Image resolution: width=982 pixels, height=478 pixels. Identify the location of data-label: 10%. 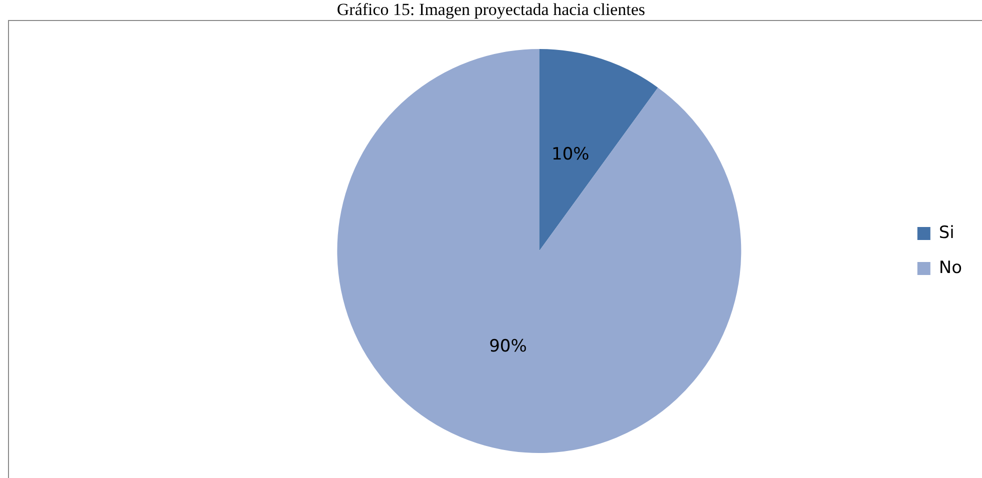
(571, 154).